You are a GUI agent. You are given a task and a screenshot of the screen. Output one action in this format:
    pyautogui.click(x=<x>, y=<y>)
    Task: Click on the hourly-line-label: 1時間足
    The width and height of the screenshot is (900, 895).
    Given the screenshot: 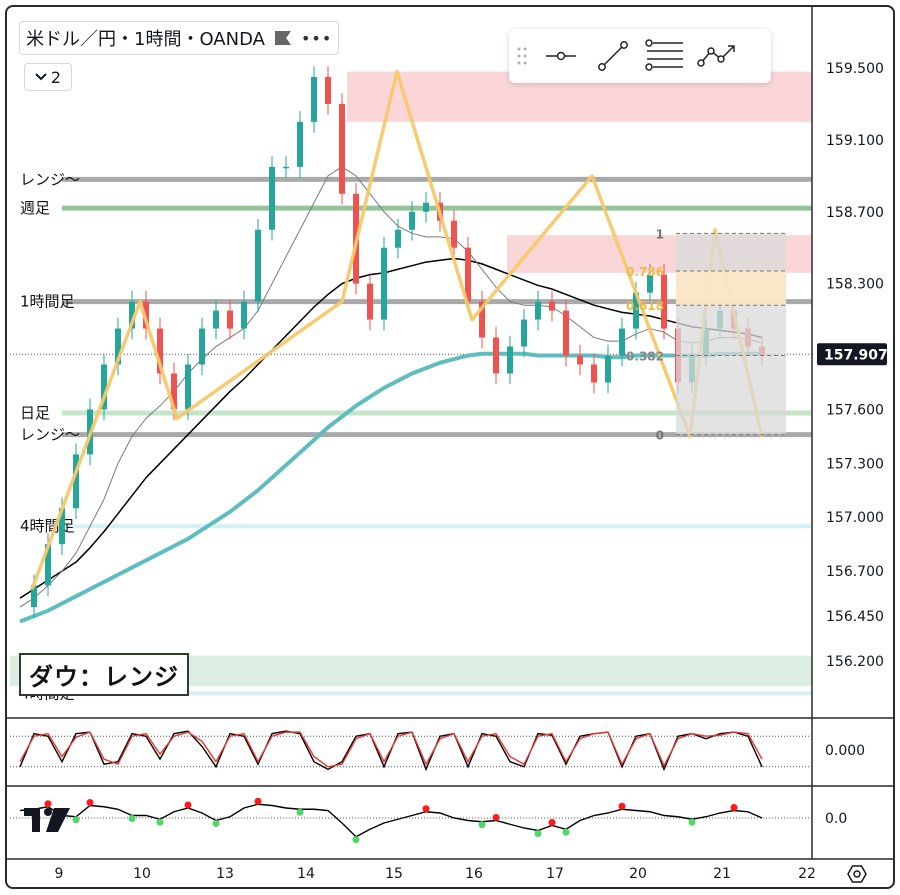 What is the action you would take?
    pyautogui.click(x=47, y=302)
    